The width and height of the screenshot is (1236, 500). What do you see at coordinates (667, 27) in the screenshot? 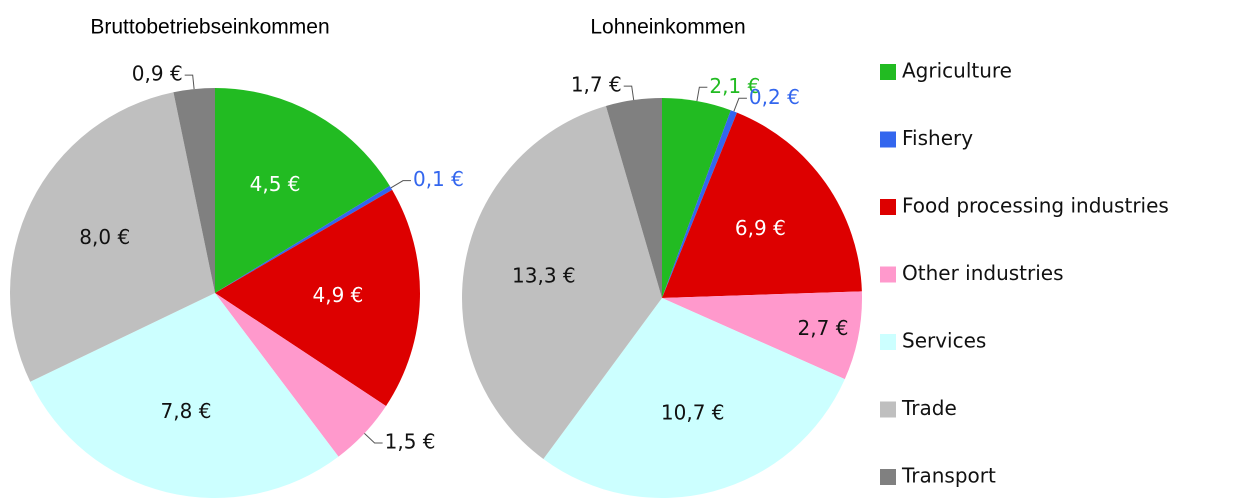
I see `chart-title: Lohneinkommen` at bounding box center [667, 27].